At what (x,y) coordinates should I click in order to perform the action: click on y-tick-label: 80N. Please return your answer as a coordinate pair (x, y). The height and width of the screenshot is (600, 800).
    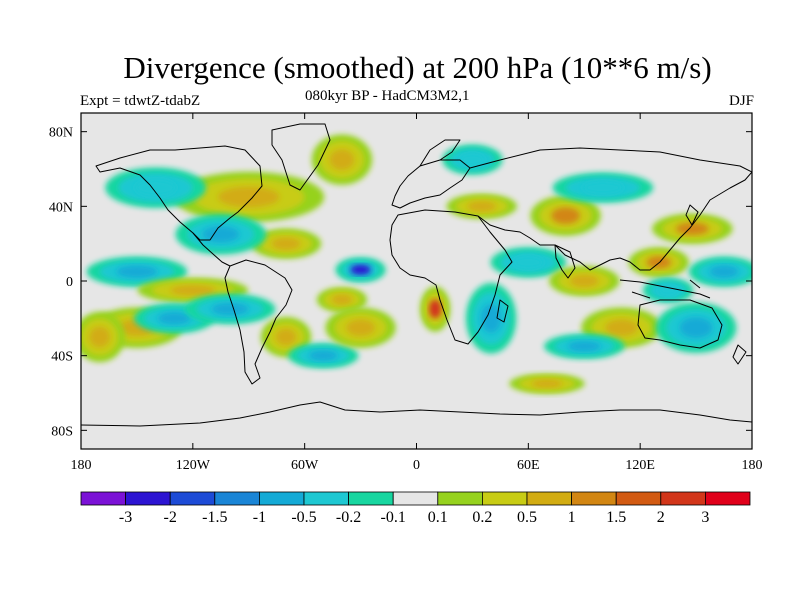
    Looking at the image, I should click on (61, 133).